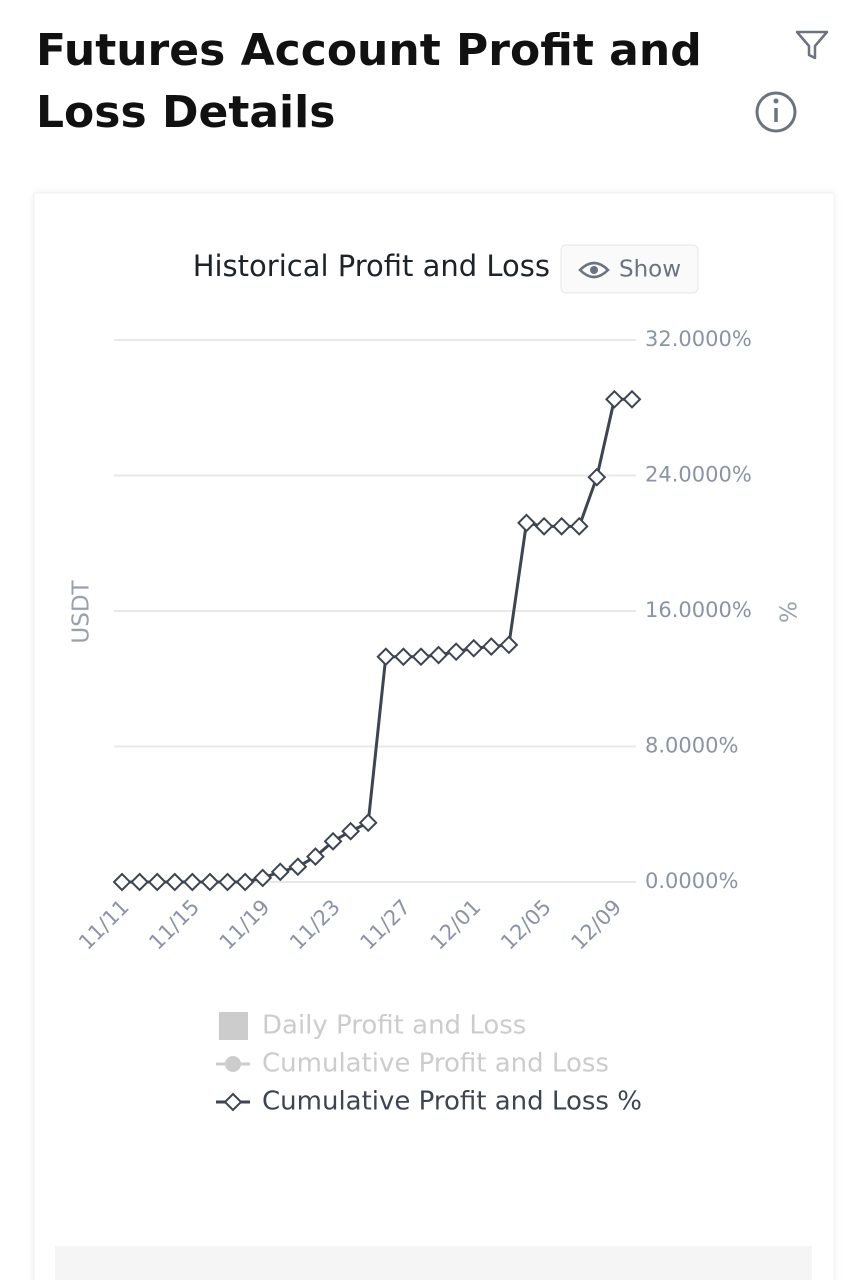  What do you see at coordinates (787, 612) in the screenshot?
I see `y2-axis-label: %` at bounding box center [787, 612].